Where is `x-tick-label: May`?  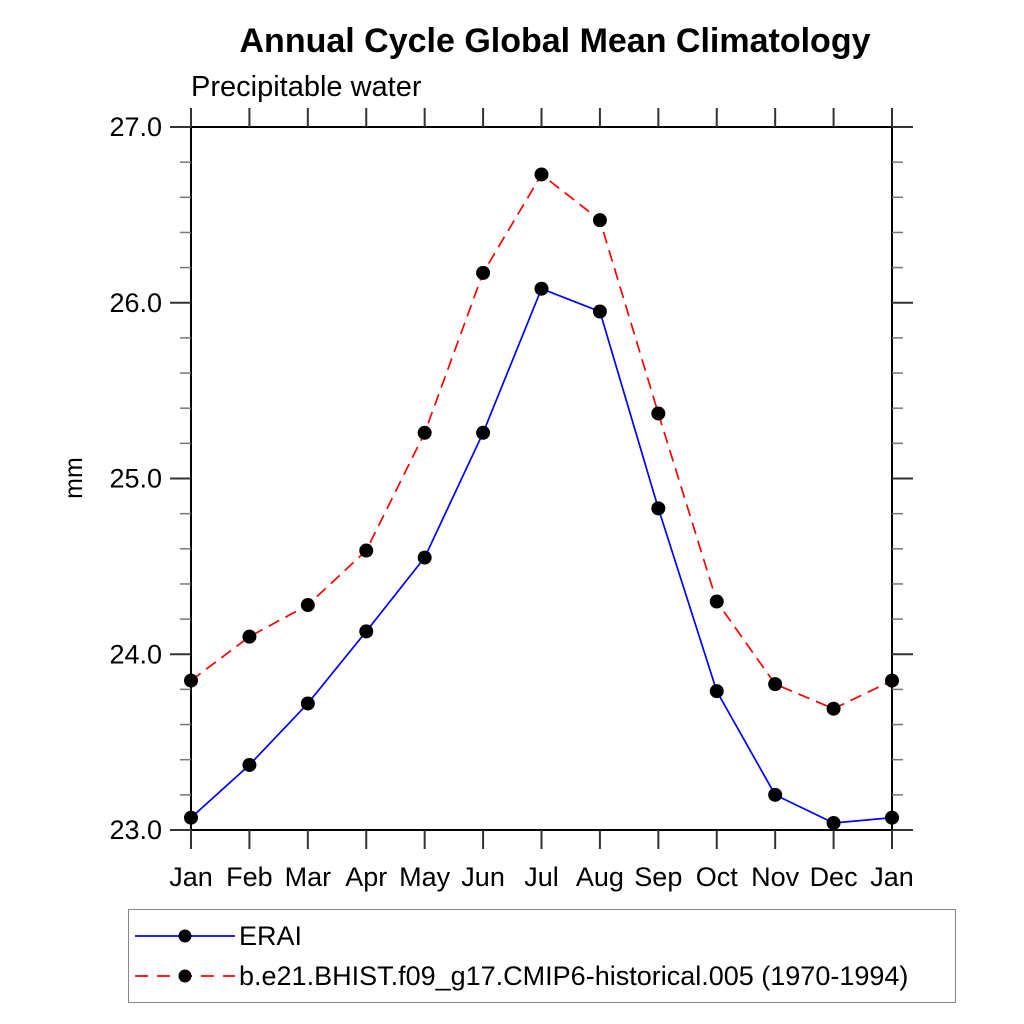 x-tick-label: May is located at coordinates (425, 877).